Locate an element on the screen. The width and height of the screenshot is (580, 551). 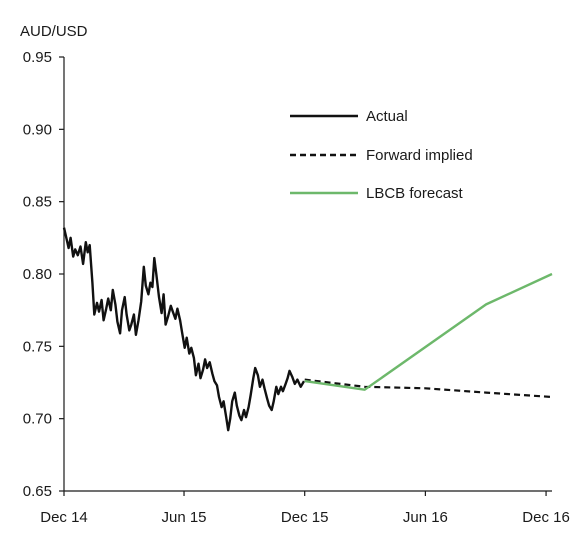
y-tick-label: 0.70 is located at coordinates (37, 419).